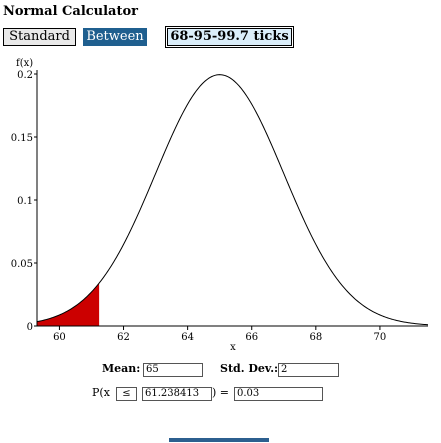  Describe the element at coordinates (126, 394) in the screenshot. I see `operator-select: ≤` at that location.